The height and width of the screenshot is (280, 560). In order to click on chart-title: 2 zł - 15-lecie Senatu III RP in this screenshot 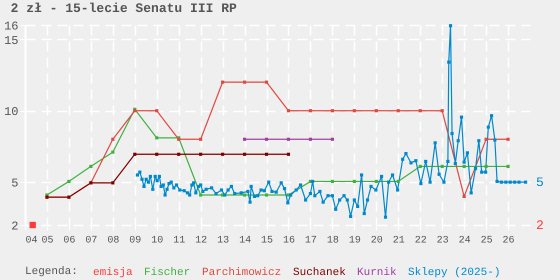, I will do `click(124, 8)`.